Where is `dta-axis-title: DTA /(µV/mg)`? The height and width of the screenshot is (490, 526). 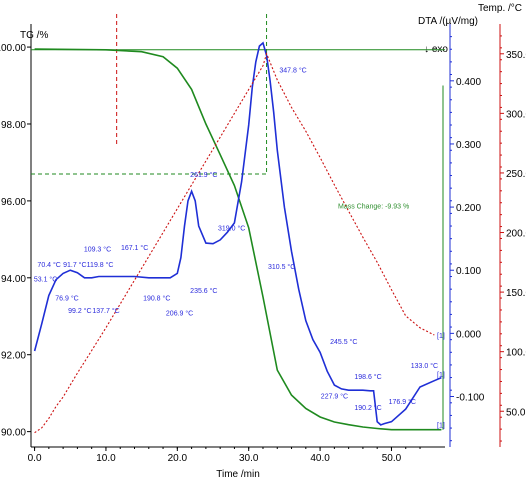 dta-axis-title: DTA /(µV/mg) is located at coordinates (448, 21).